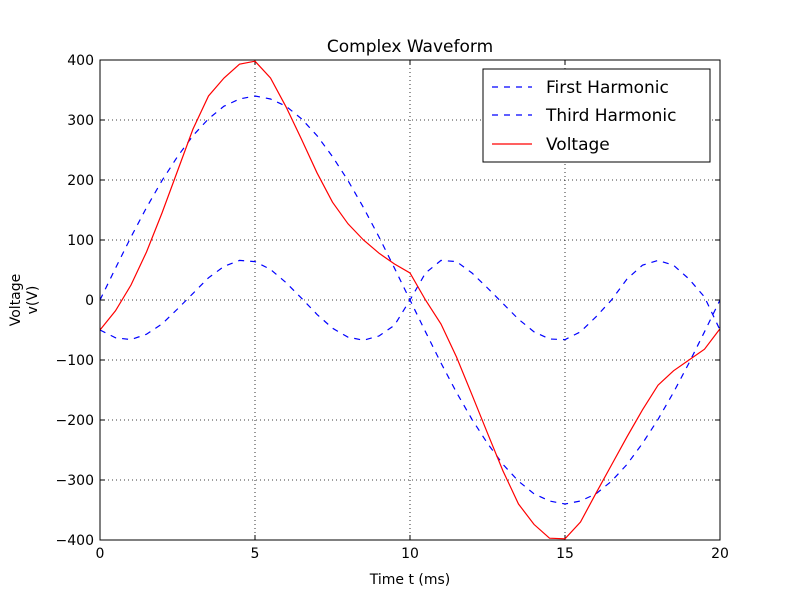  What do you see at coordinates (80, 121) in the screenshot?
I see `y-tick-label: 300` at bounding box center [80, 121].